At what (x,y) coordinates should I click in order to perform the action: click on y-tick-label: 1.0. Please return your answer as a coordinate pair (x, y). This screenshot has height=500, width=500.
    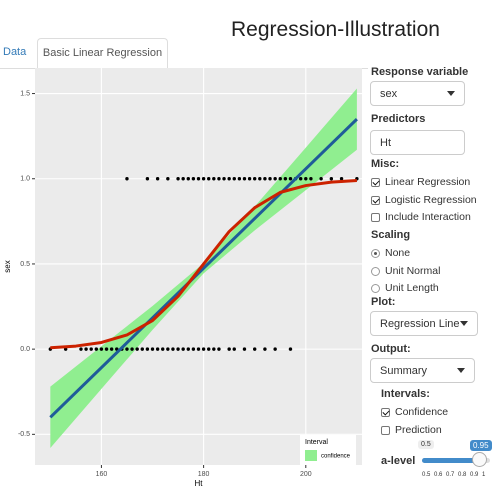
    Looking at the image, I should click on (25, 179).